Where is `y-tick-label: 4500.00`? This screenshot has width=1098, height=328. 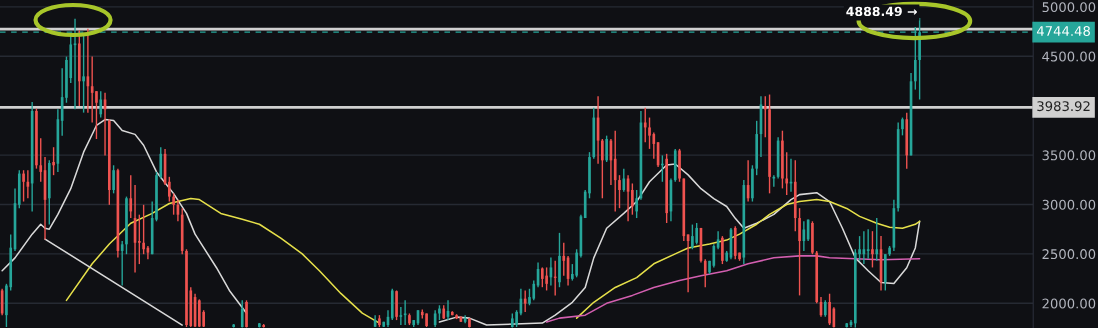
y-tick-label: 4500.00 is located at coordinates (1069, 56).